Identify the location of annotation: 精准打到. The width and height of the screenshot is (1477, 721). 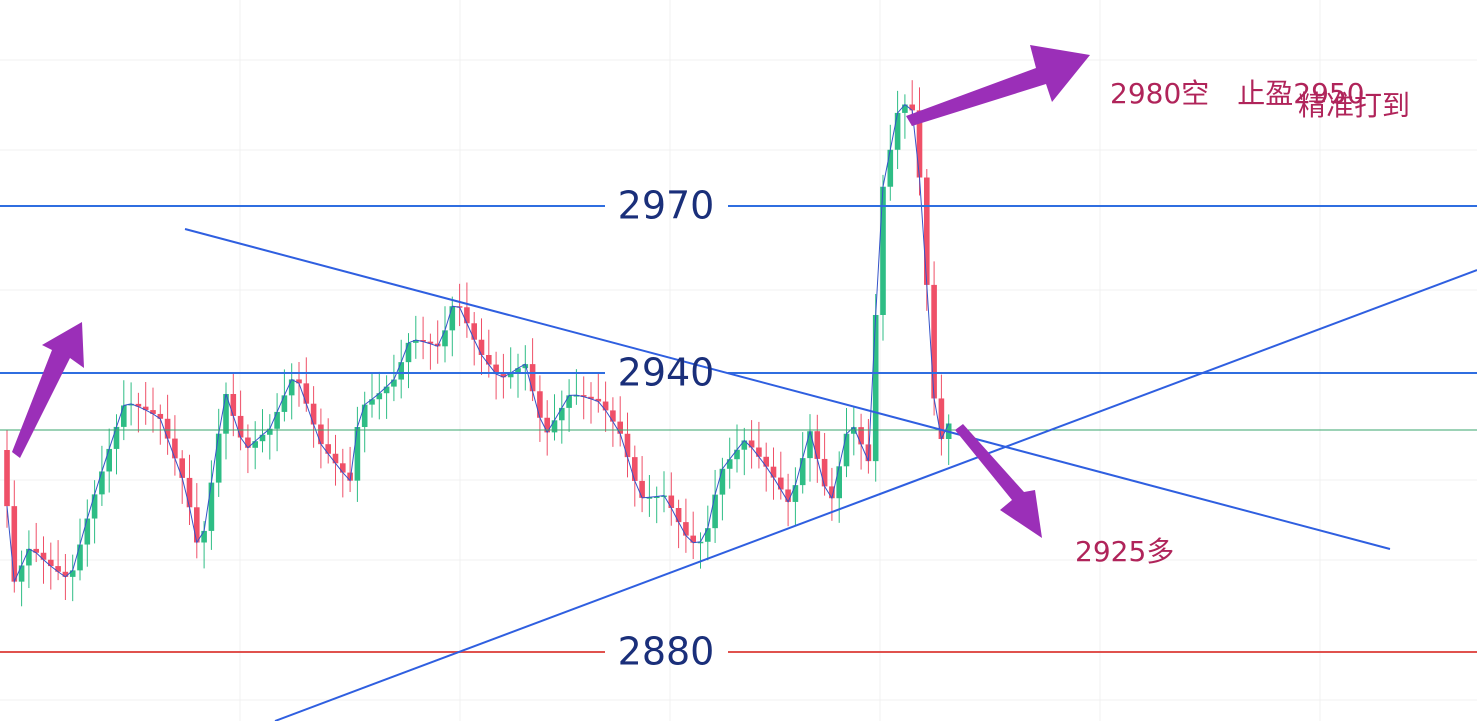
(1354, 105).